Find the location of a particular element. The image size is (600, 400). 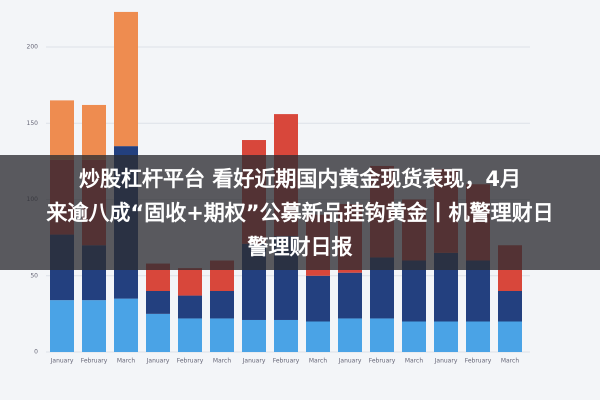

title-line: 来逾八成“固收+期权”公募新品挂钩黄金丨机警理财日 is located at coordinates (300, 212).